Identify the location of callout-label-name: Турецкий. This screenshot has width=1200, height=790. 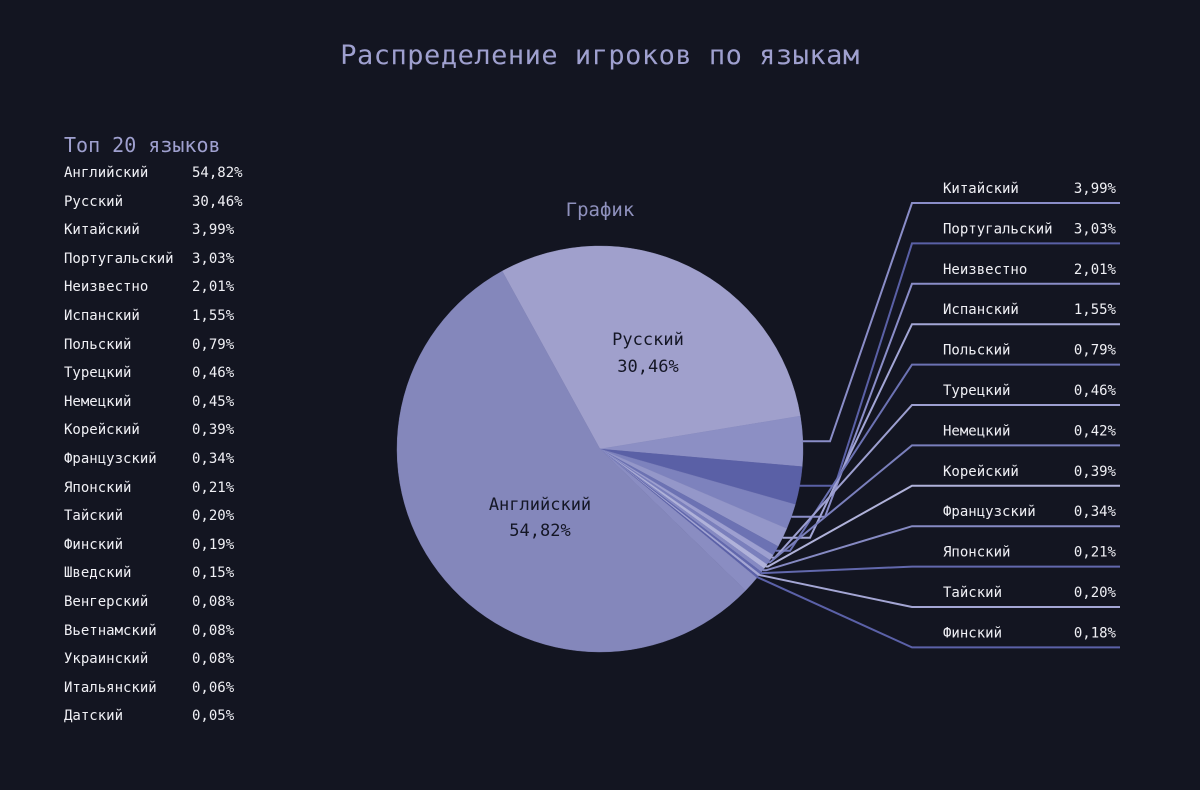
(976, 391).